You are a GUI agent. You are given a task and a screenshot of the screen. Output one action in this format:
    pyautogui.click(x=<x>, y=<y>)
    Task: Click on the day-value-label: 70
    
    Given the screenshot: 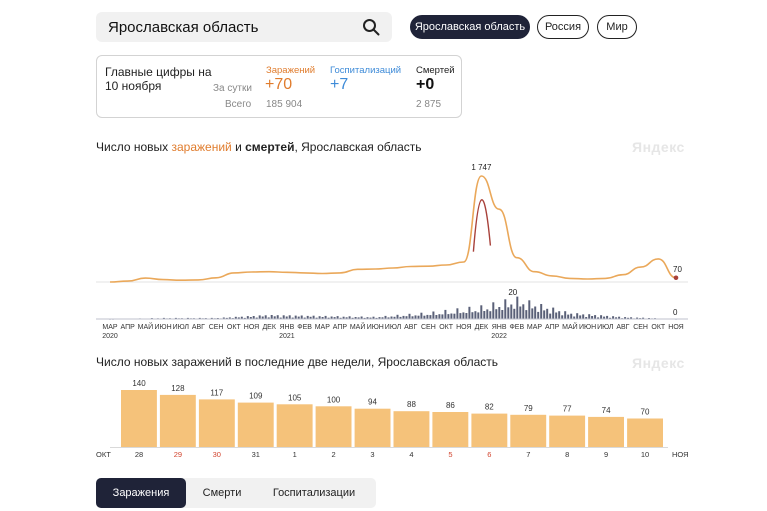 What is the action you would take?
    pyautogui.click(x=645, y=412)
    